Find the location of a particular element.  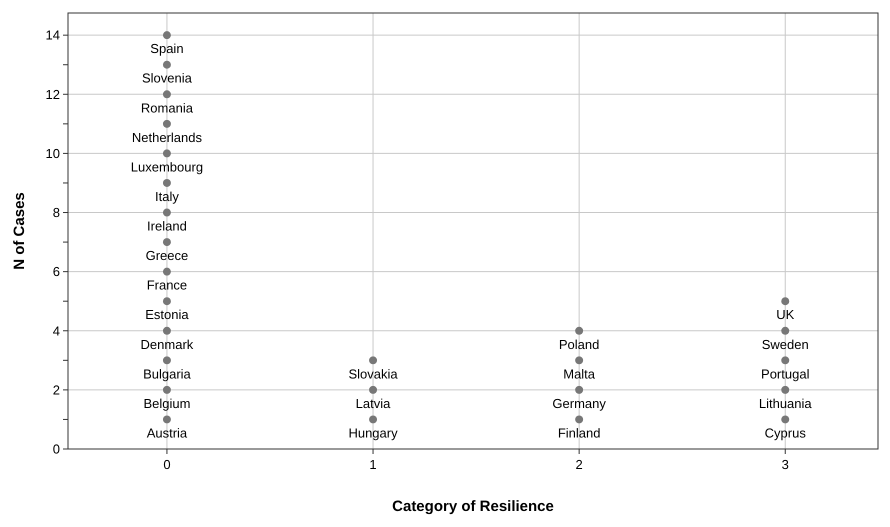

annotation: Luxembourg is located at coordinates (167, 166).